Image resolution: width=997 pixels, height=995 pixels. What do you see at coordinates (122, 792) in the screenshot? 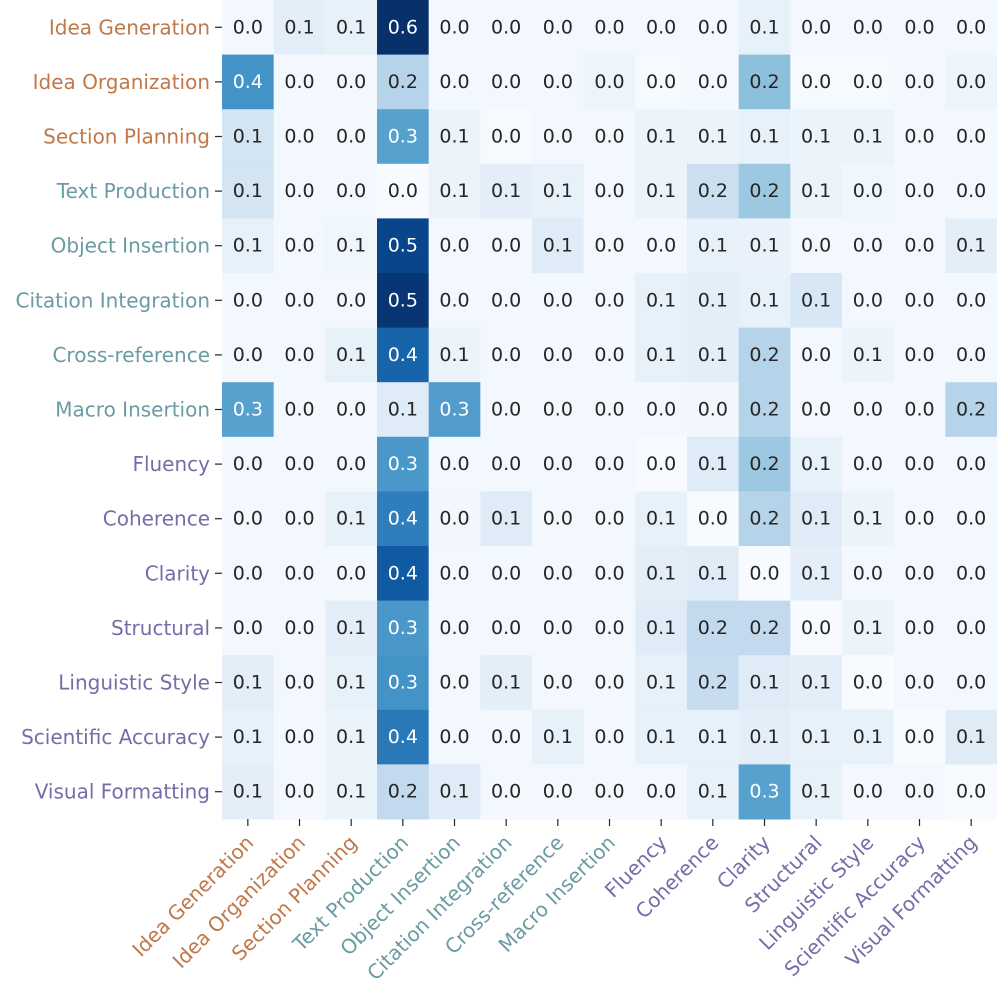
I see `y-tick-label: Visual Formatting` at bounding box center [122, 792].